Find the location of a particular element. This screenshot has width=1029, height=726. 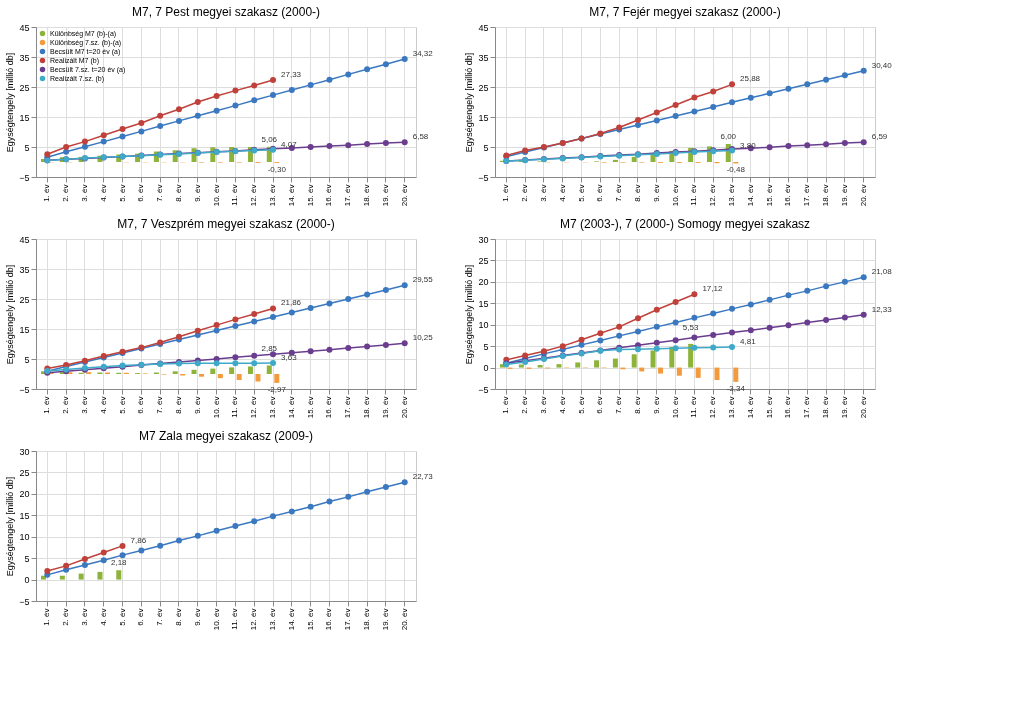

data-label: 2,18 is located at coordinates (119, 563).